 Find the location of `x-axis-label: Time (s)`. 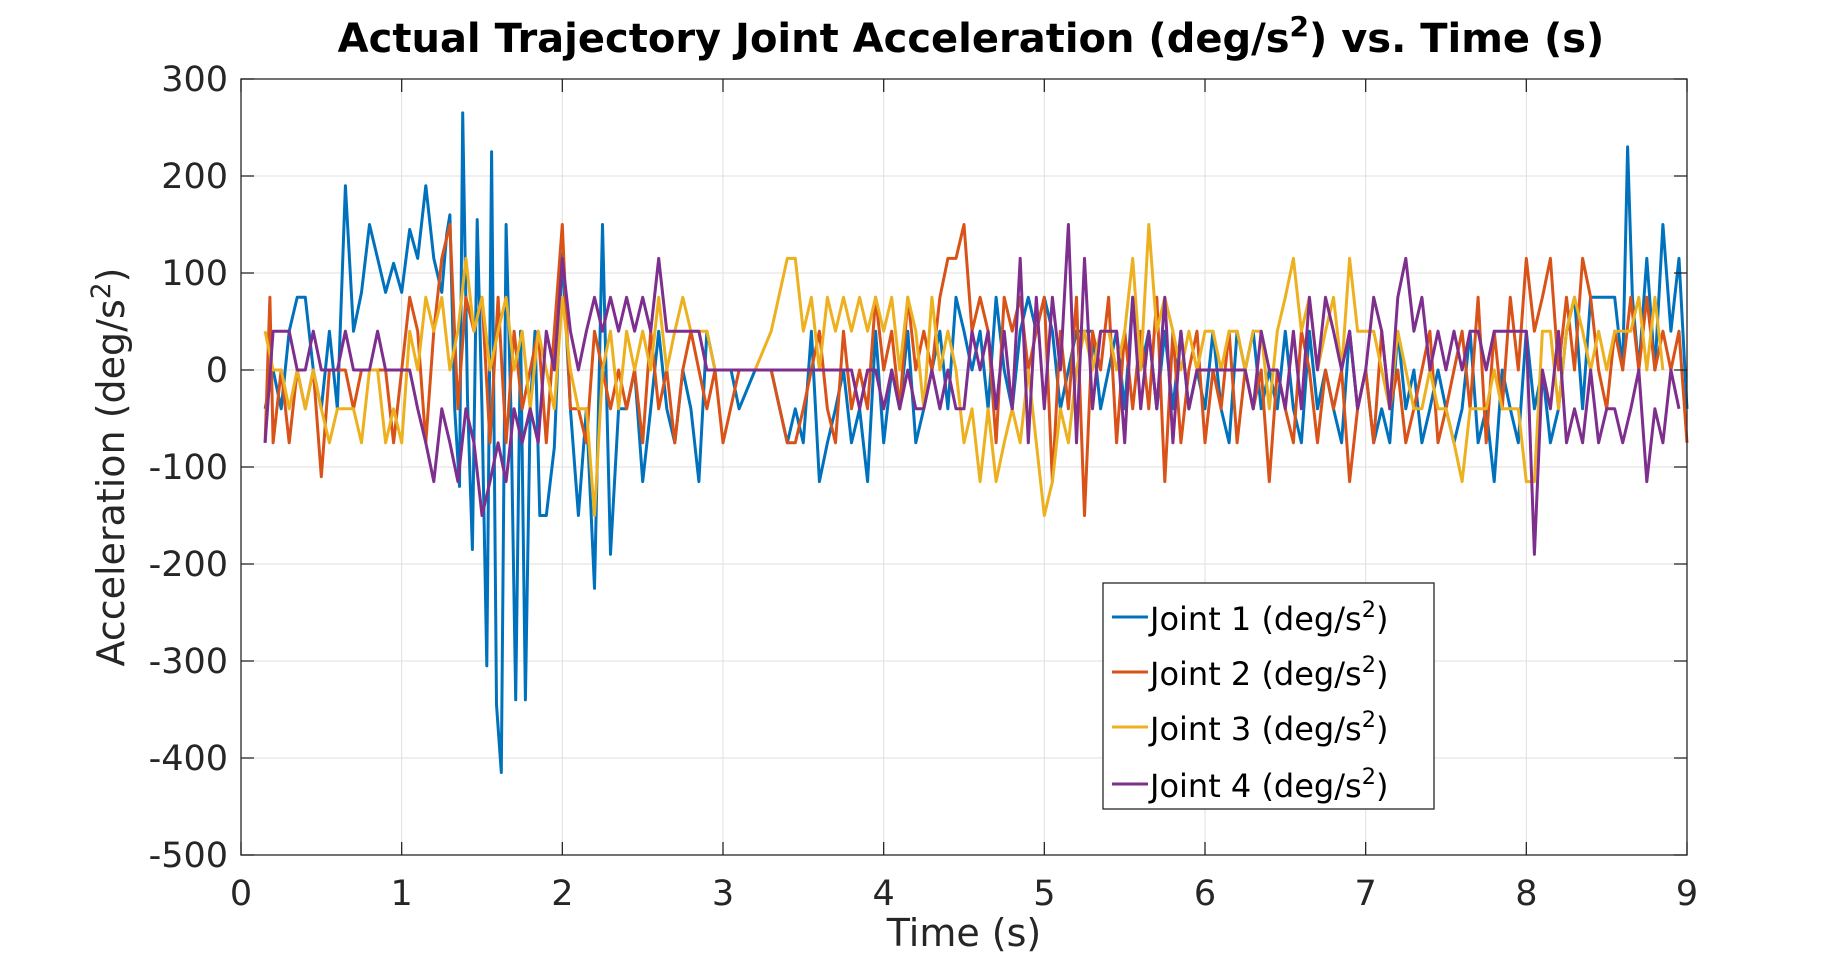

x-axis-label: Time (s) is located at coordinates (964, 933).